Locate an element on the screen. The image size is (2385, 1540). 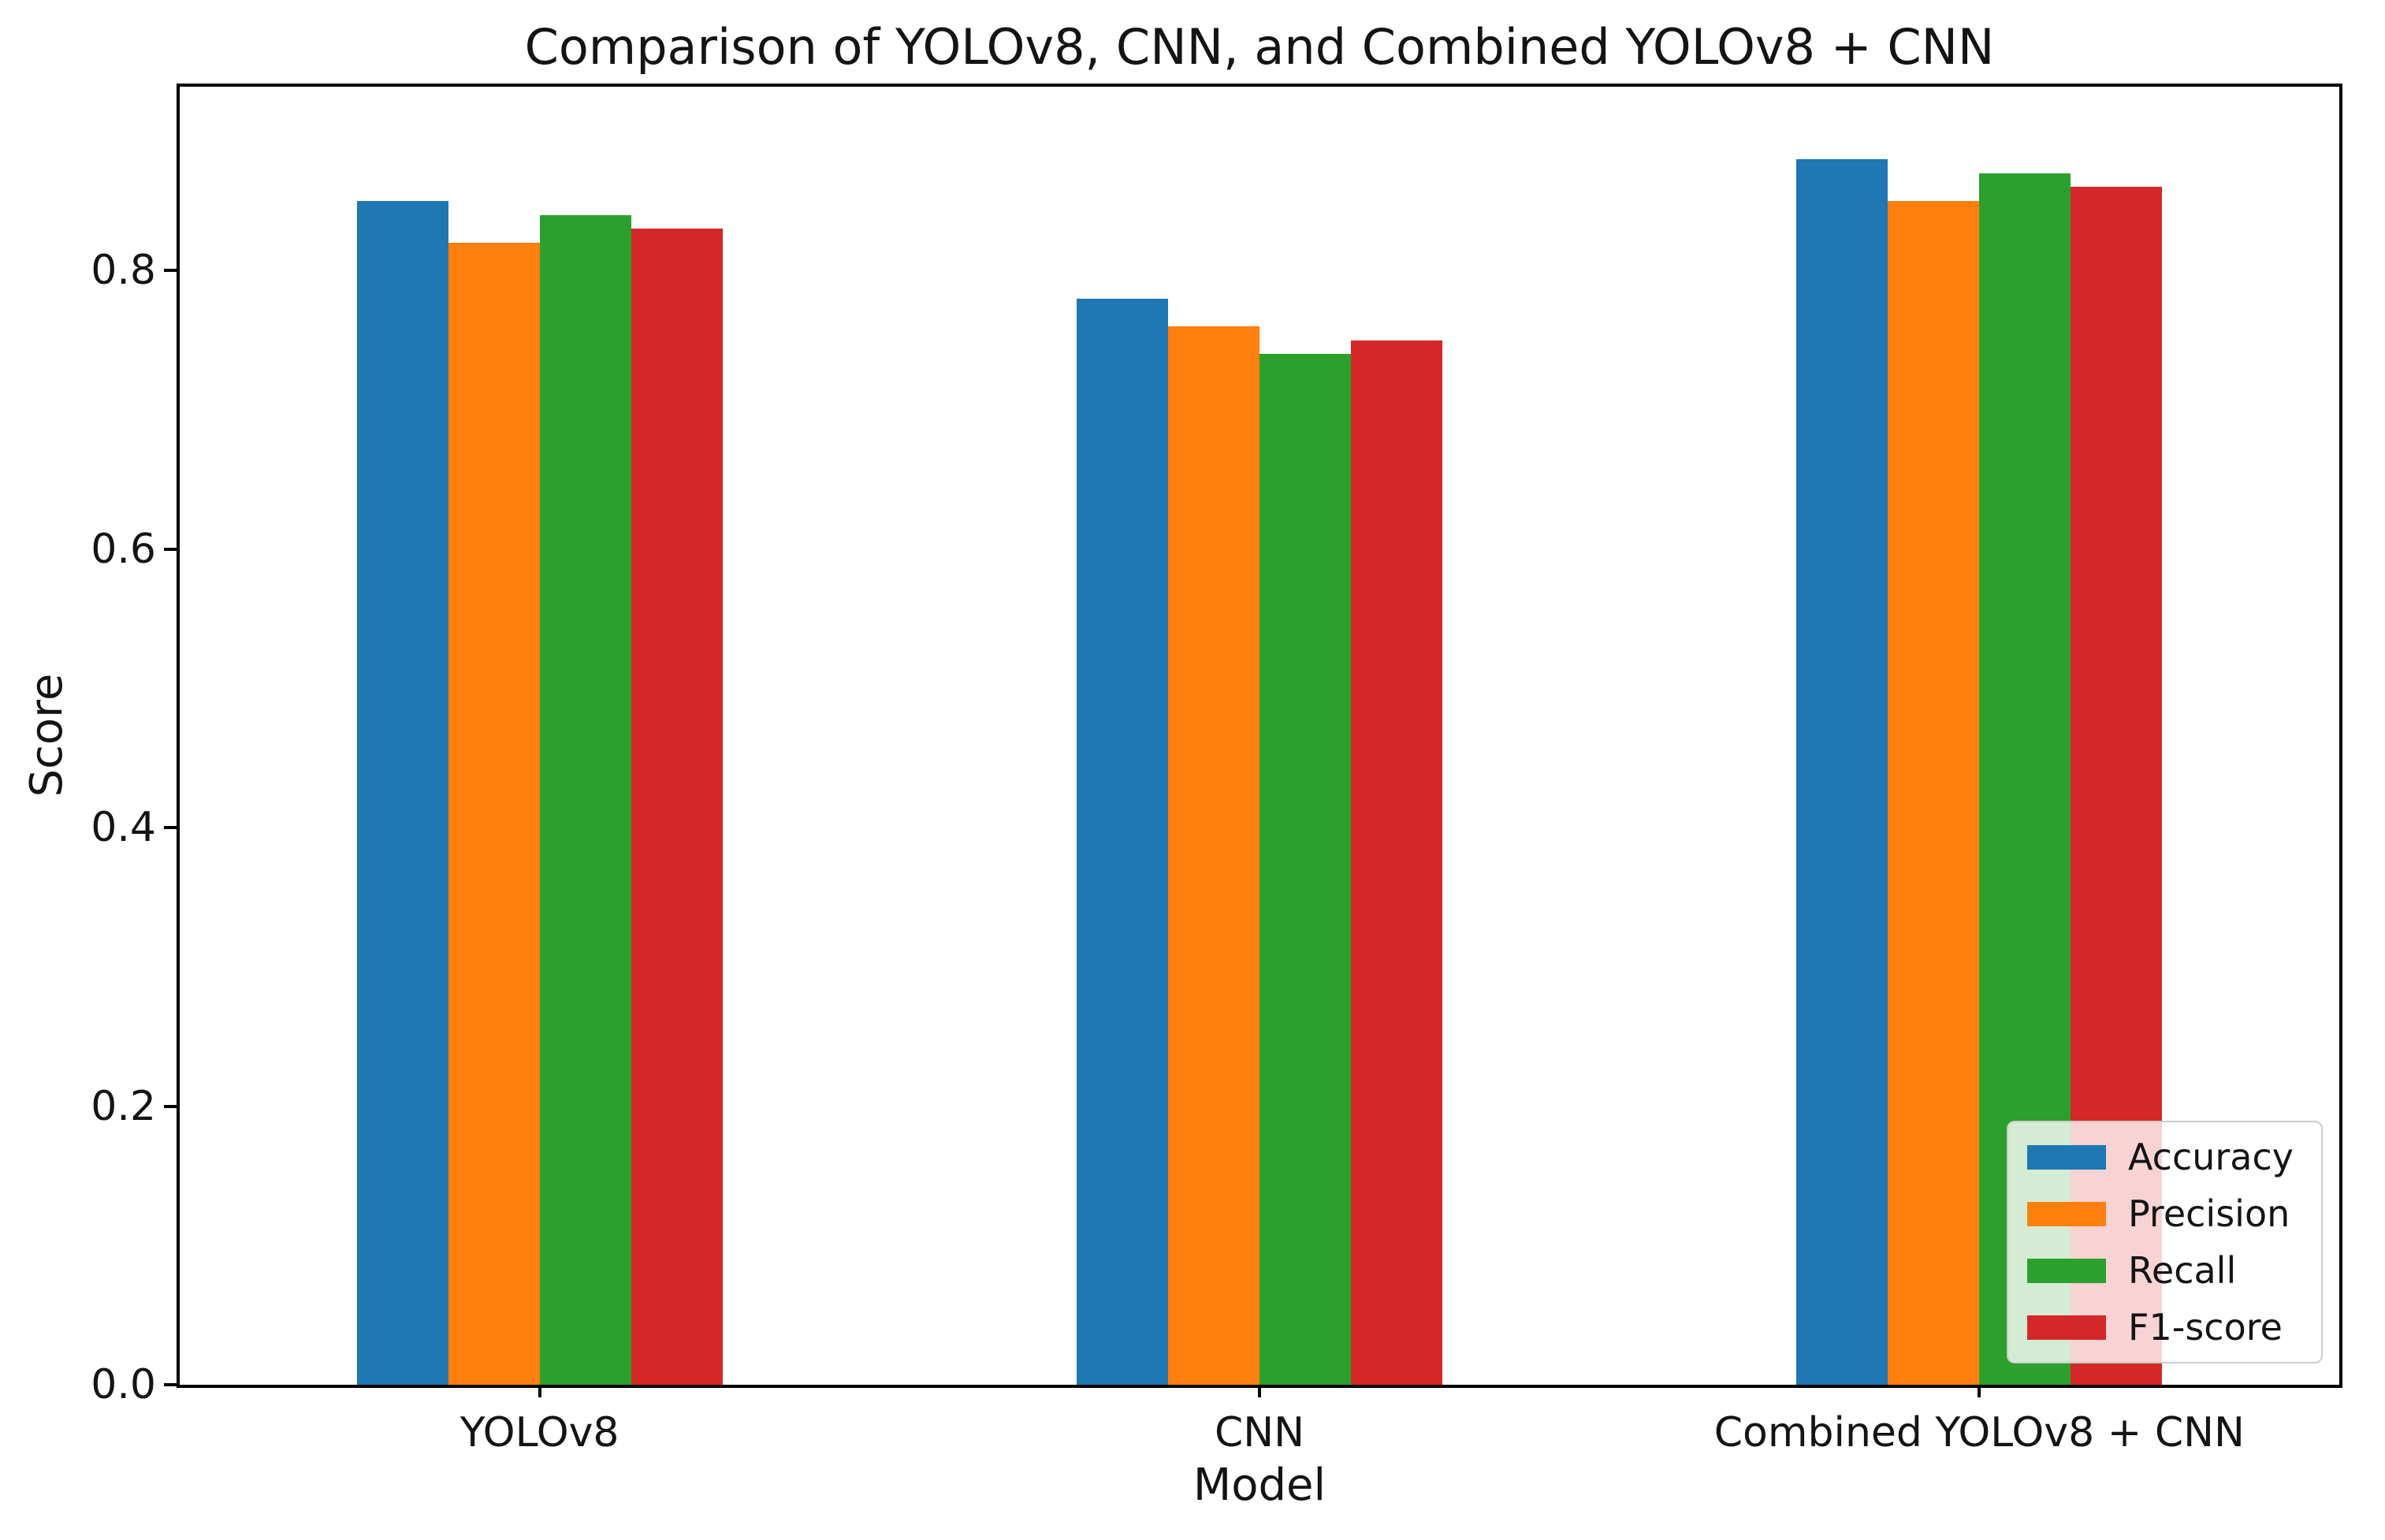
x-tick-label: Combined YOLOv8 + CNN is located at coordinates (1979, 1432).